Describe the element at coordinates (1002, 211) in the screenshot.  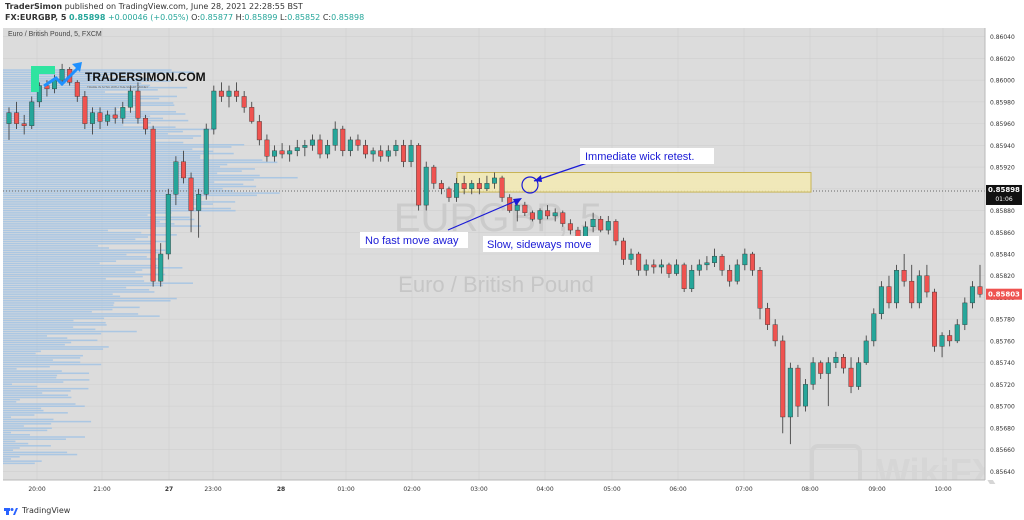
I see `y-tick-label: 0.85880` at that location.